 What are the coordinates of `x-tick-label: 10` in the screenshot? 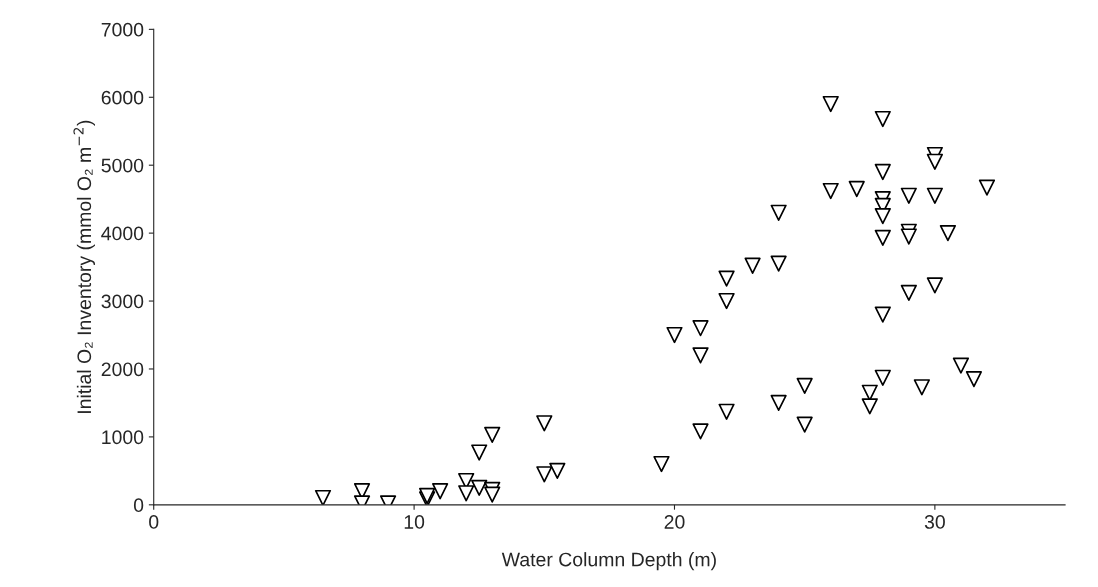 It's located at (414, 522).